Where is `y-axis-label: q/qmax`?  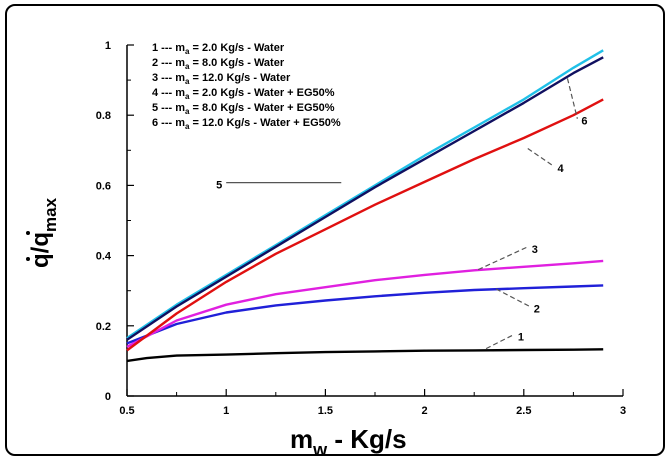 y-axis-label: q/qmax is located at coordinates (43, 232).